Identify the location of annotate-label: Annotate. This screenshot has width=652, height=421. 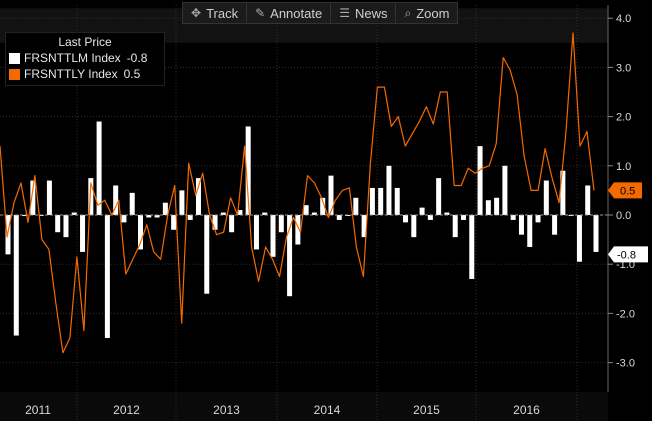
(296, 13).